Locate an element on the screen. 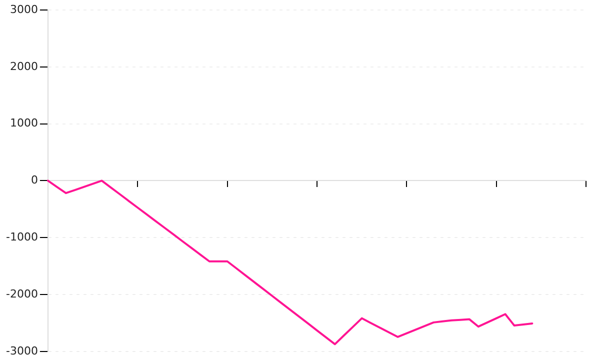 This screenshot has height=360, width=600. y-tick-label: 1000 is located at coordinates (24, 123).